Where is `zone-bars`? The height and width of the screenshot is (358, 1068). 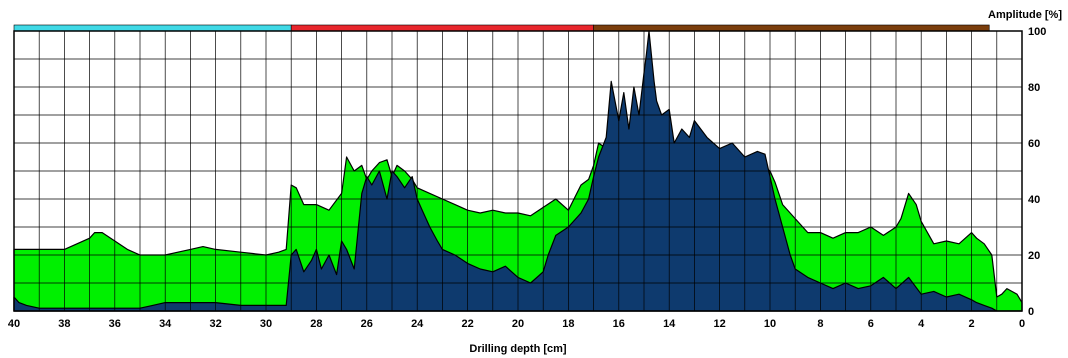
zone-bars is located at coordinates (501, 28).